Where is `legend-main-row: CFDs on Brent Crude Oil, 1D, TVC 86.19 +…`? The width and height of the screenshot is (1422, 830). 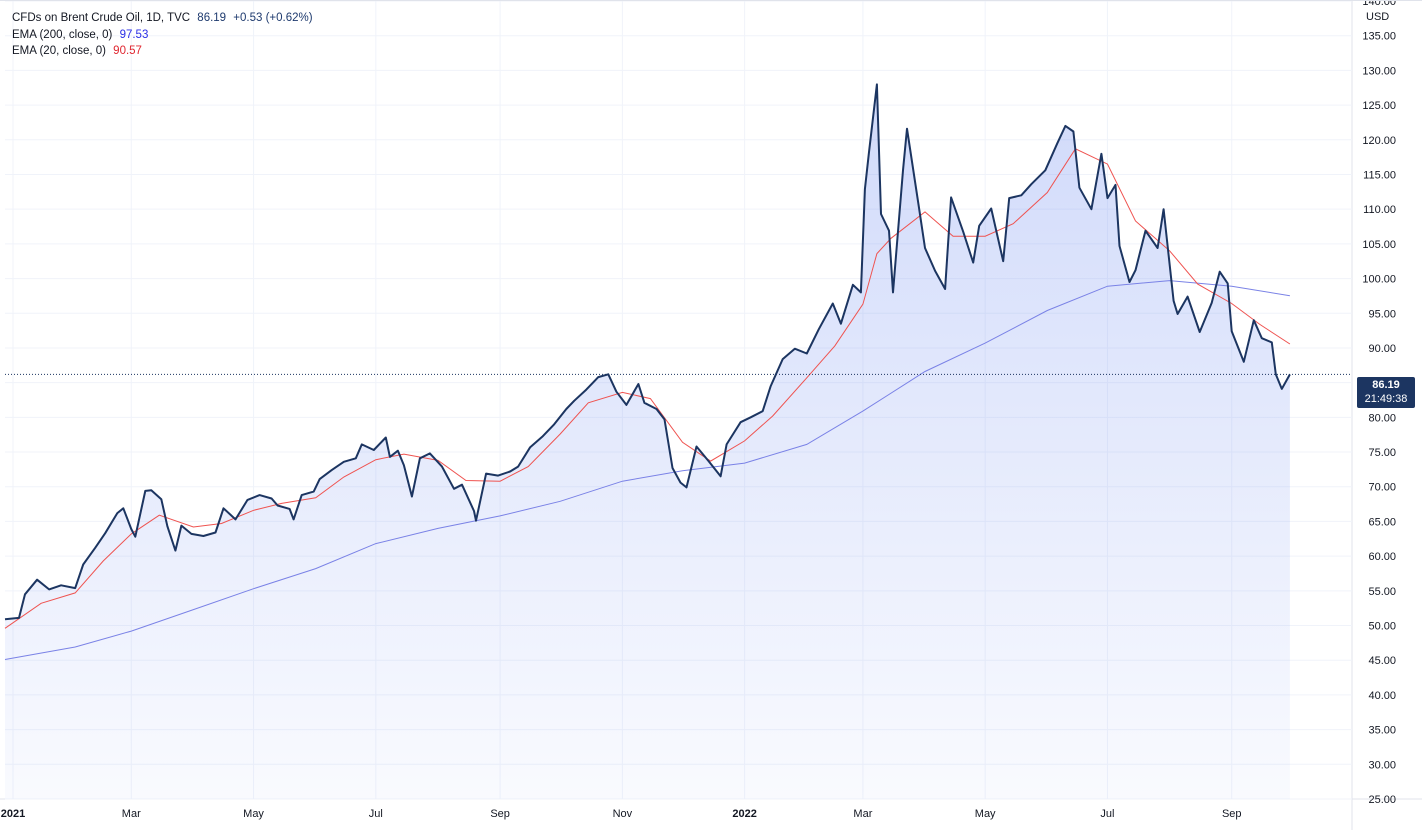 legend-main-row: CFDs on Brent Crude Oil, 1D, TVC 86.19 +… is located at coordinates (162, 18).